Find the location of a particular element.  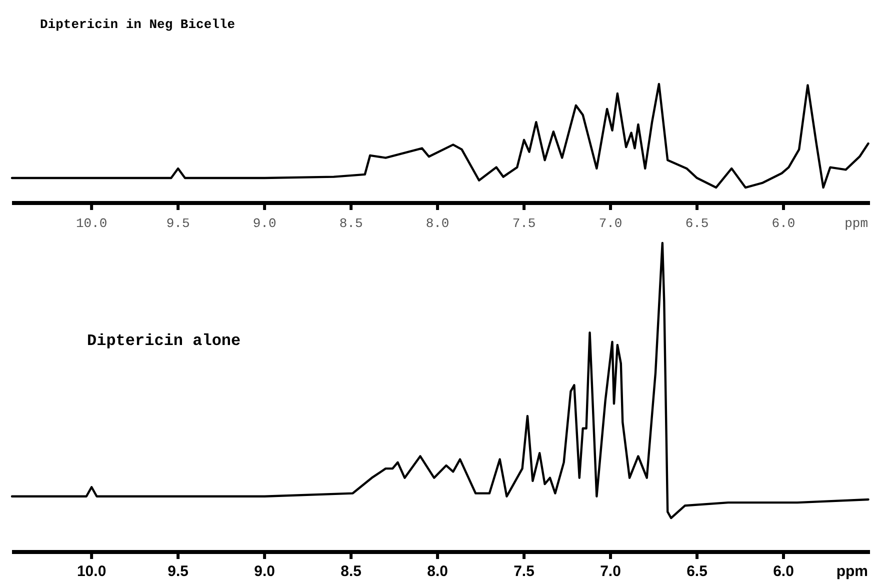

chart-title: Diptericin in Neg Bicelle is located at coordinates (138, 24).